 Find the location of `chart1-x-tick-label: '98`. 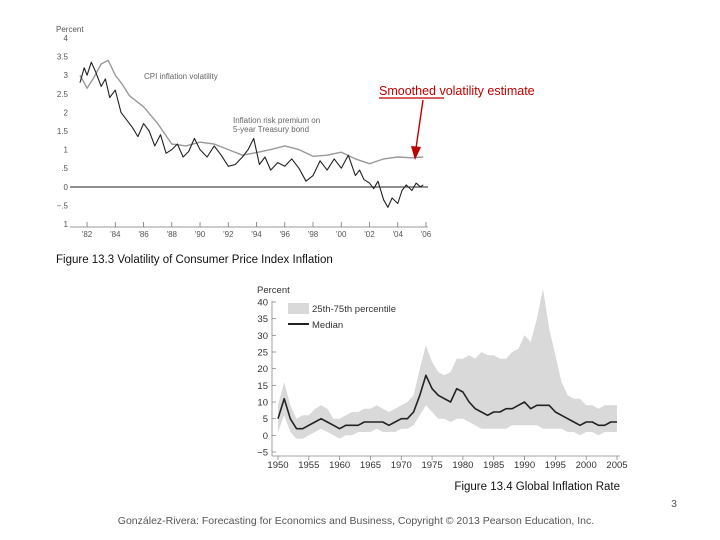

chart1-x-tick-label: '98 is located at coordinates (313, 234).